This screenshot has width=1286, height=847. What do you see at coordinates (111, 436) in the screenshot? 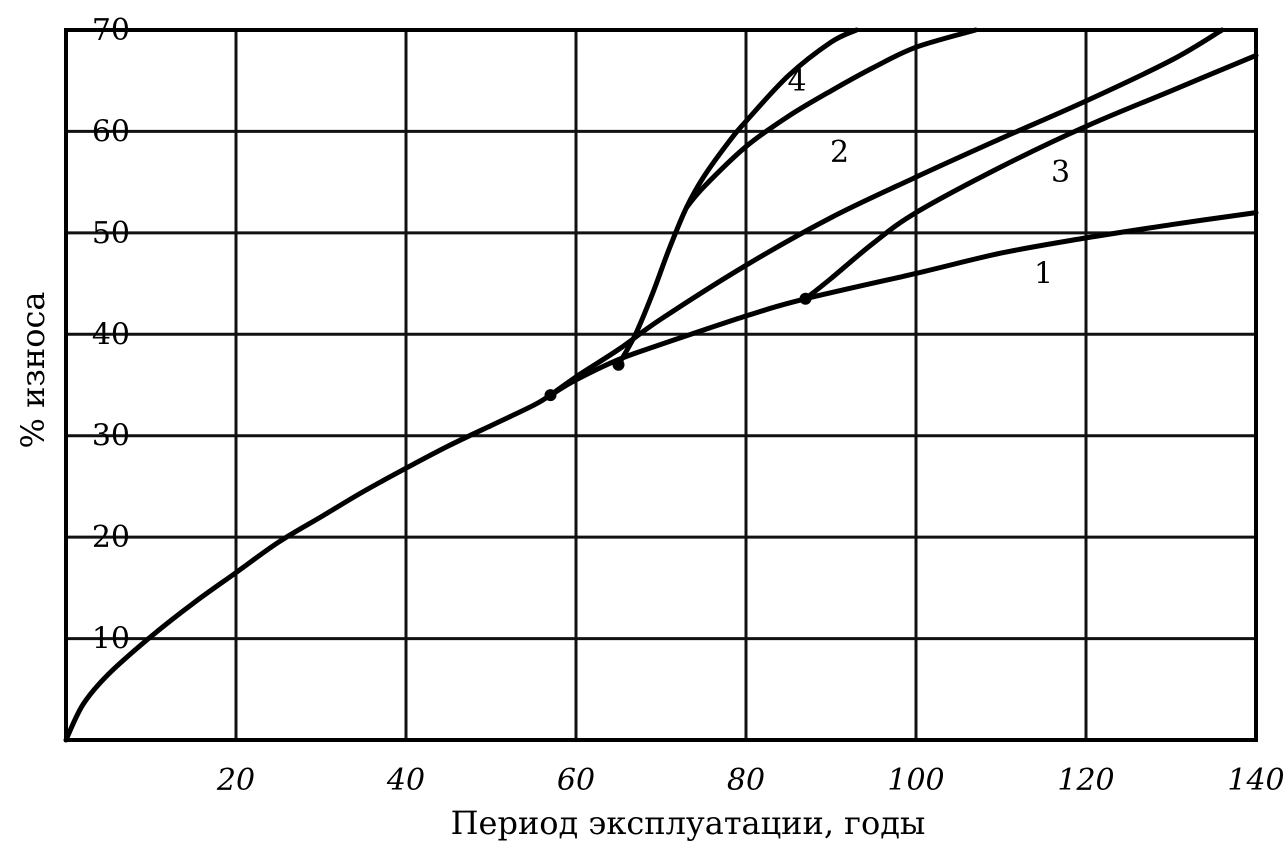
I see `y-tick-label: 30` at bounding box center [111, 436].